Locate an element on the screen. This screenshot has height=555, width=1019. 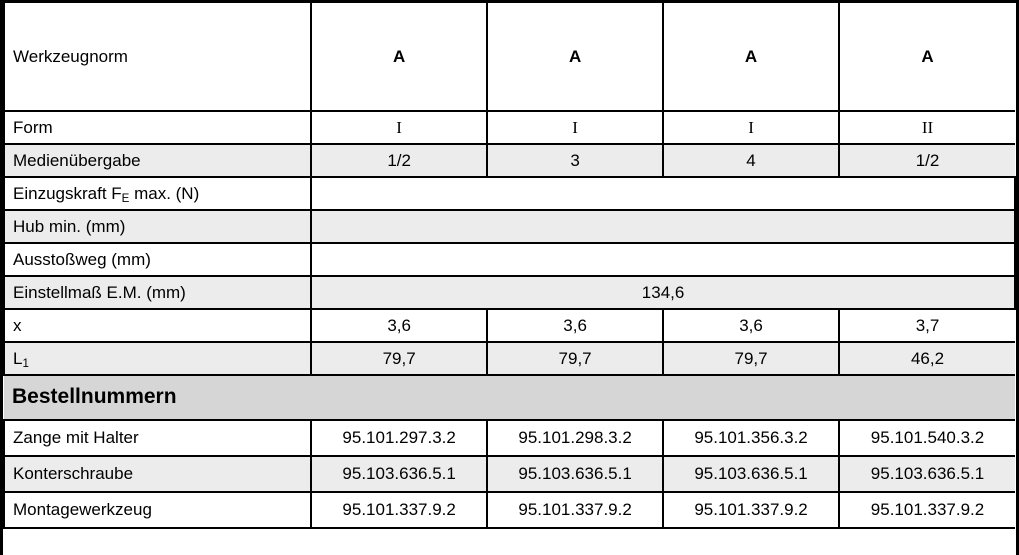
header-column-letter-4: A is located at coordinates (926, 57).